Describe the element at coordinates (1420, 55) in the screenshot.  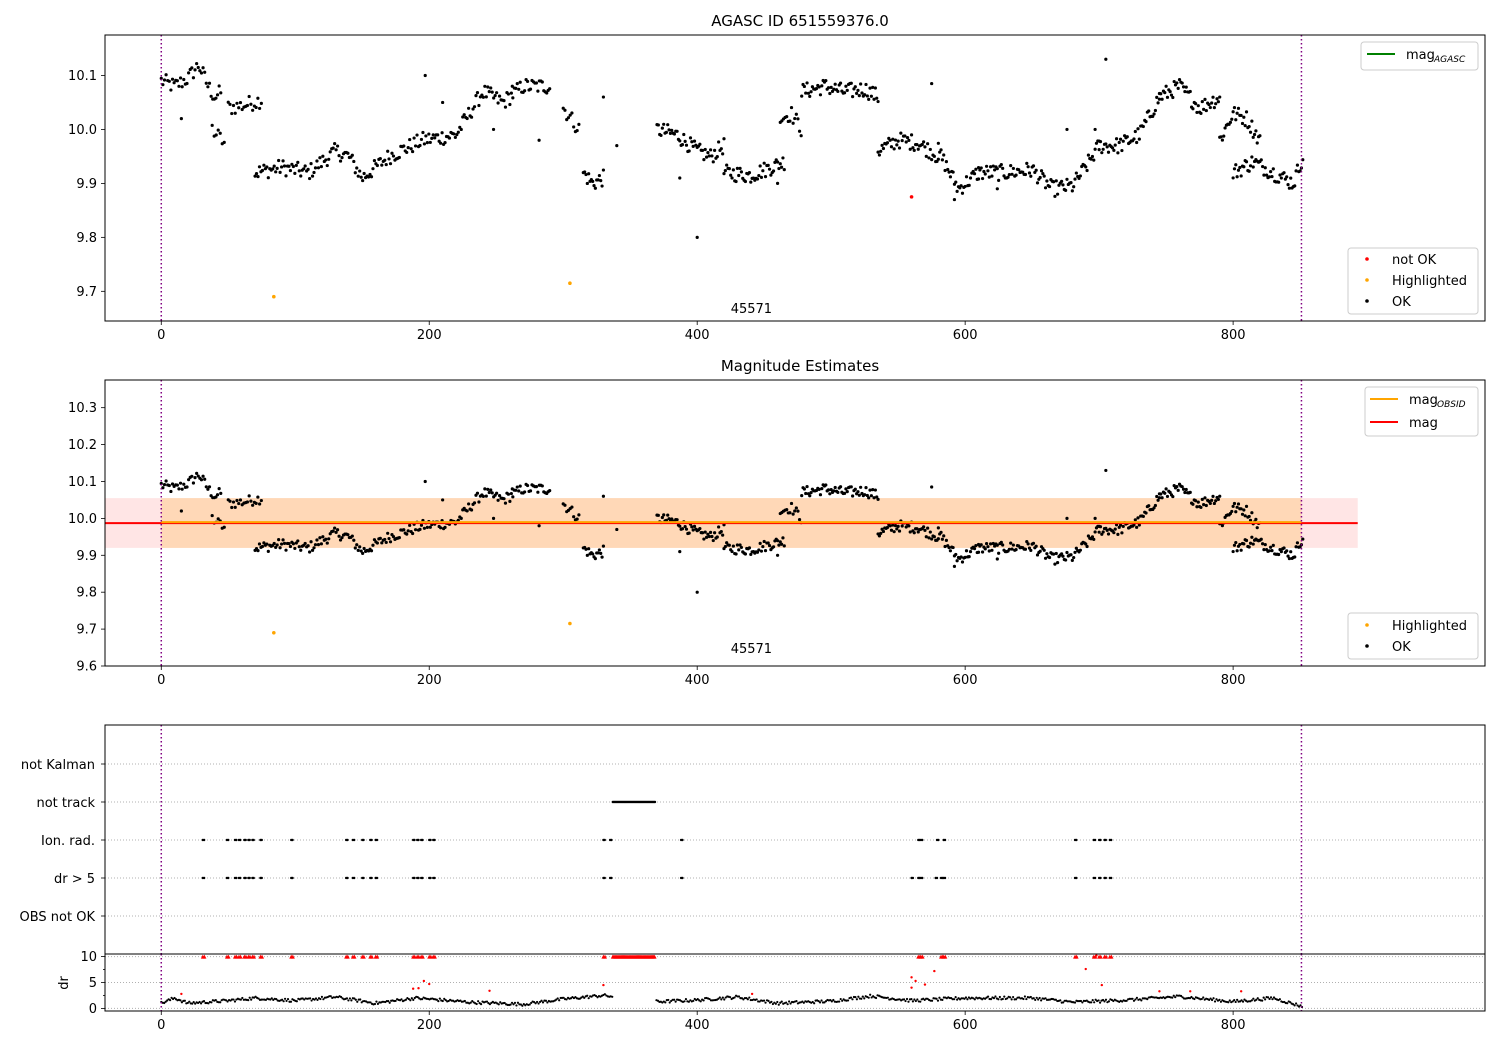
I see `legend-label: mag` at that location.